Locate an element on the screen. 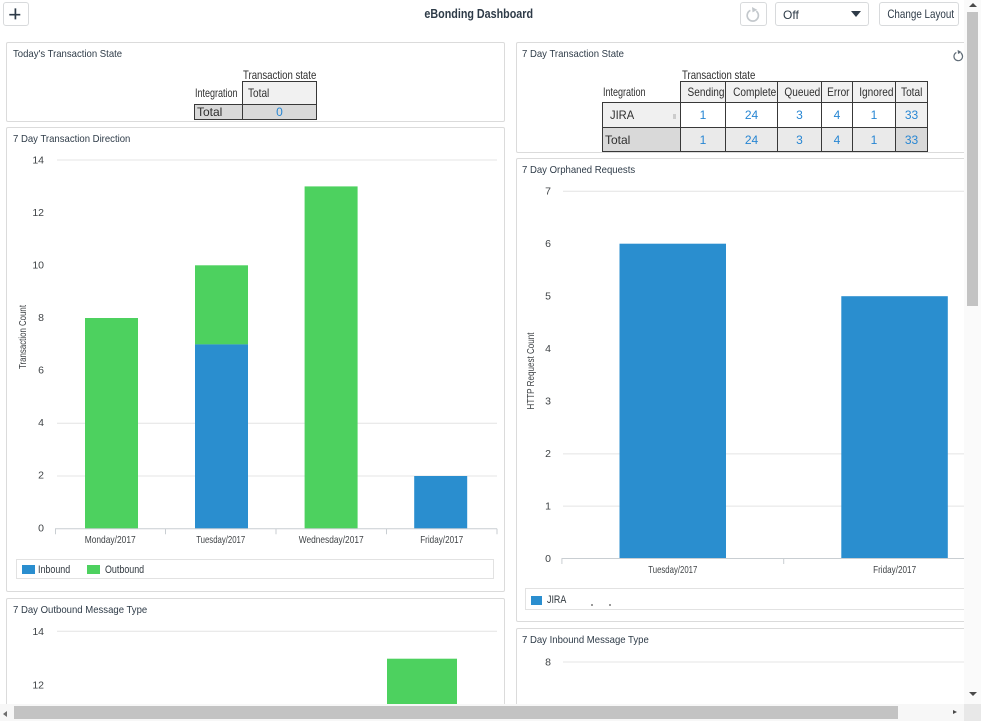 This screenshot has width=981, height=721. svg-text: 3 is located at coordinates (548, 402).